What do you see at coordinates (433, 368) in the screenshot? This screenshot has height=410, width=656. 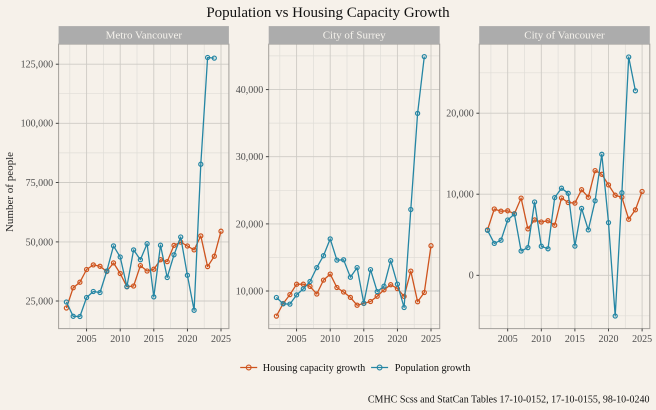 I see `svg-text: Population growth` at bounding box center [433, 368].